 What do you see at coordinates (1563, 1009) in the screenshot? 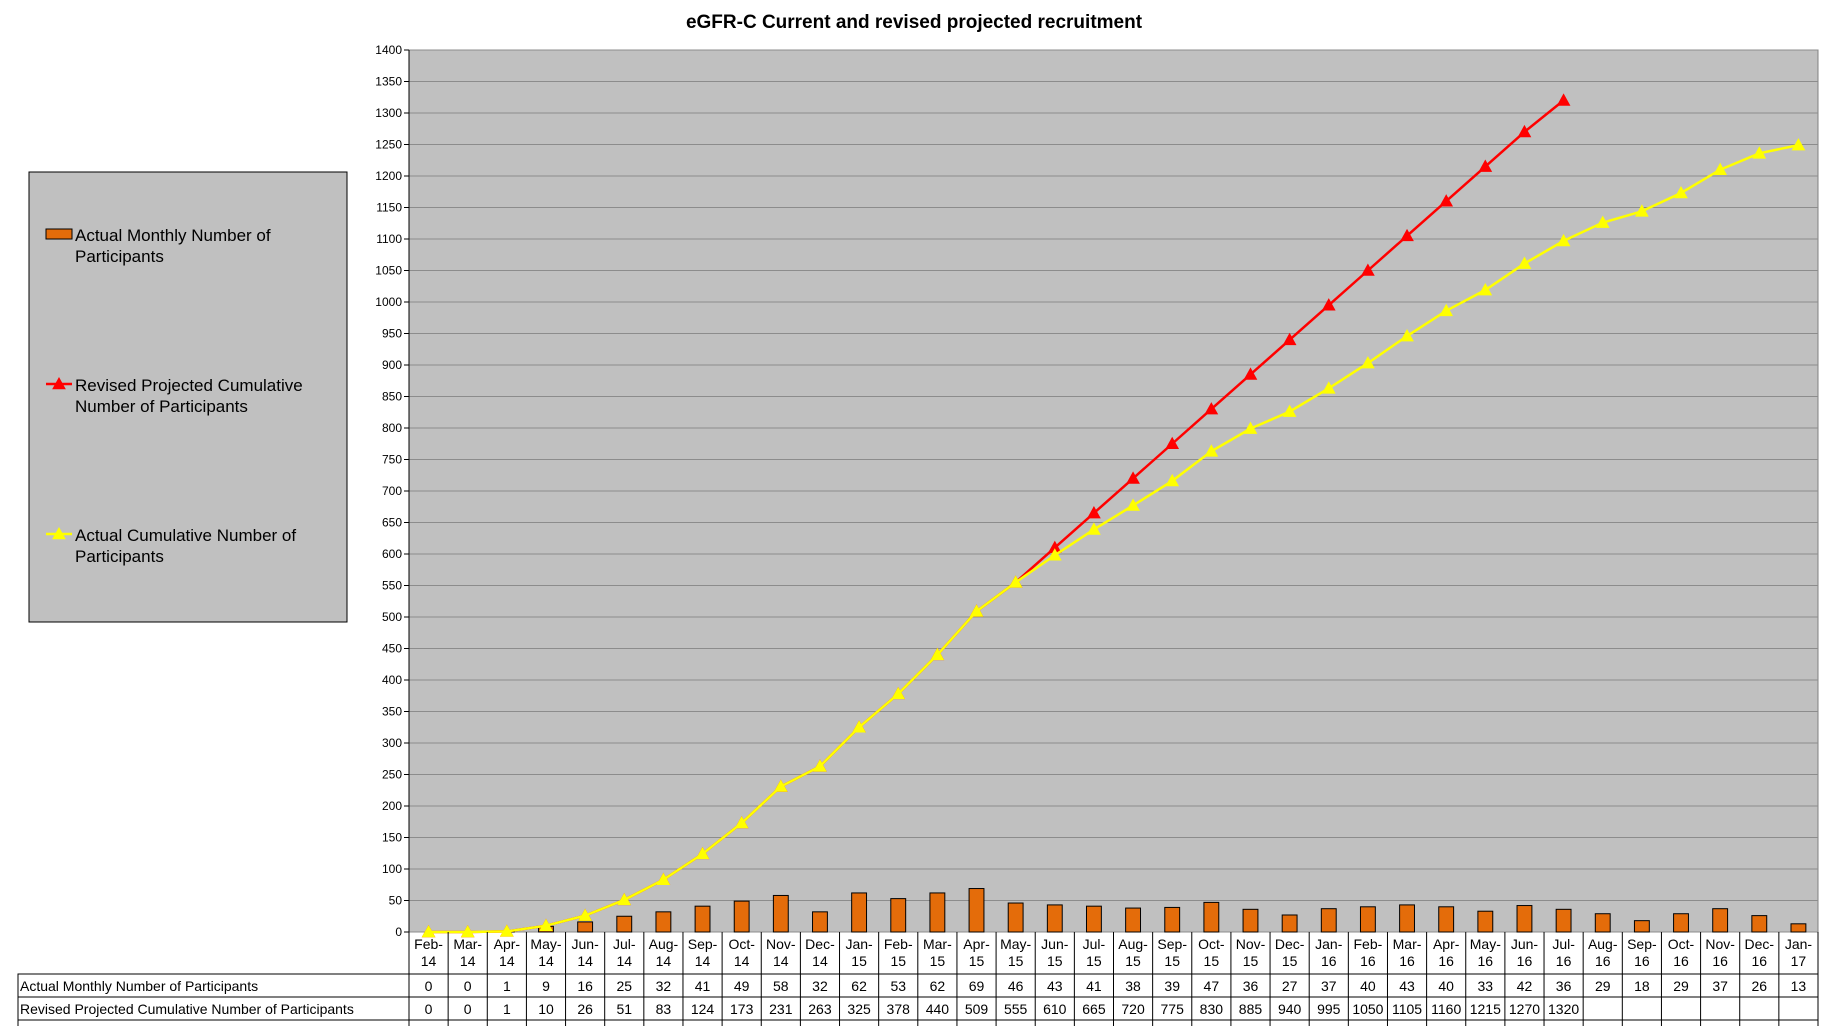
I see `table-cell: 1320` at bounding box center [1563, 1009].